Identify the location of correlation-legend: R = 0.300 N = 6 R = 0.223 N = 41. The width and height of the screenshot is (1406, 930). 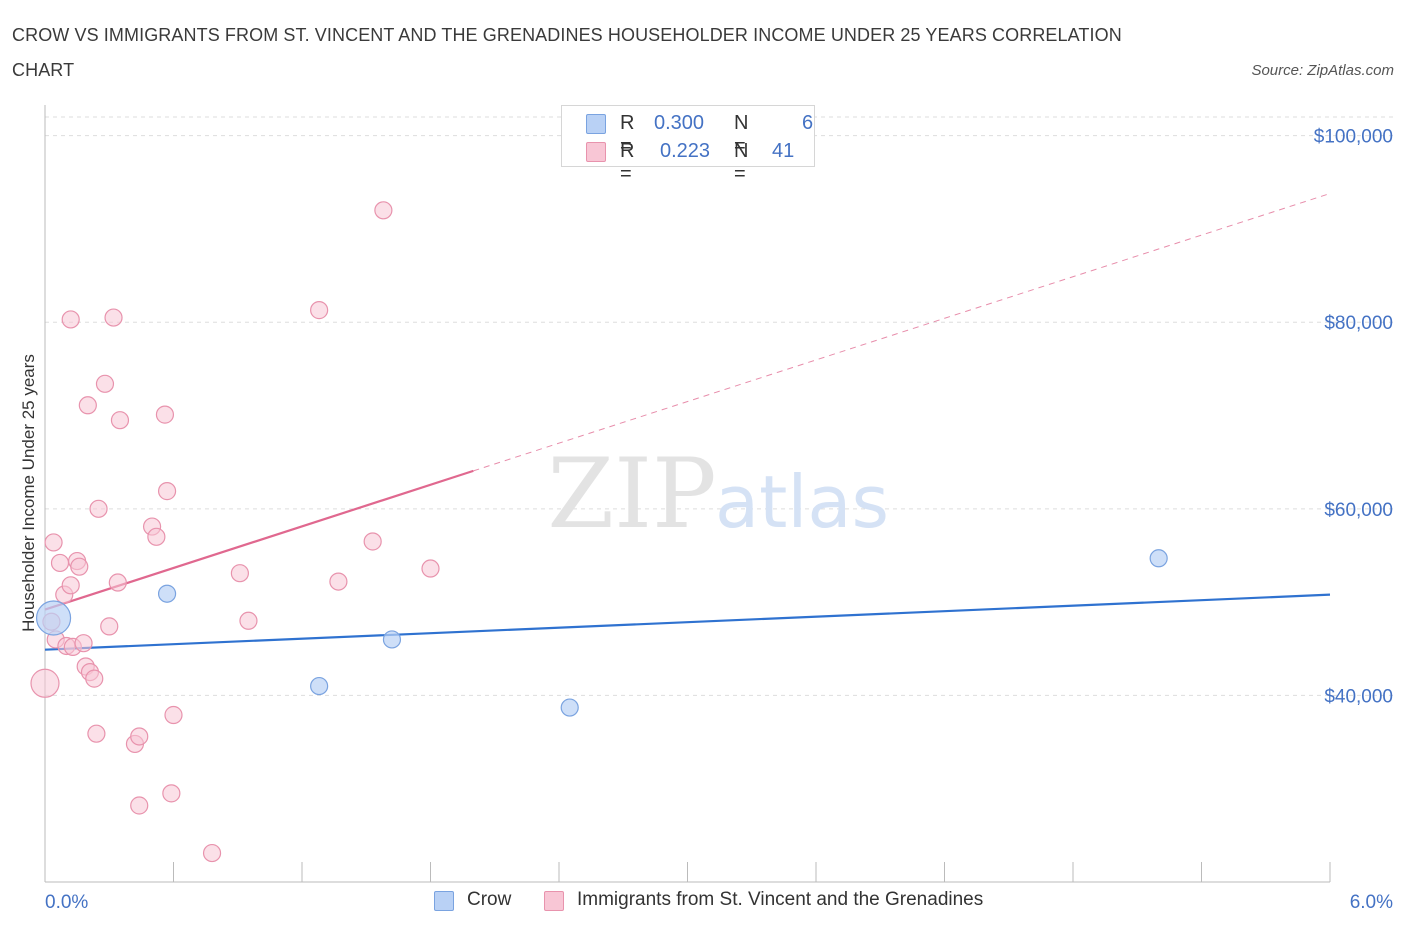
(688, 145).